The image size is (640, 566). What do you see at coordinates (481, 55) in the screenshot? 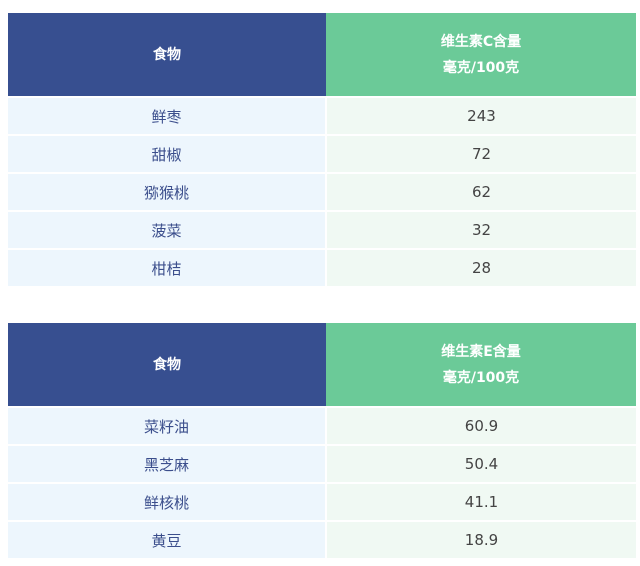
I see `header-value: 维生素C含量 毫克/100克` at bounding box center [481, 55].